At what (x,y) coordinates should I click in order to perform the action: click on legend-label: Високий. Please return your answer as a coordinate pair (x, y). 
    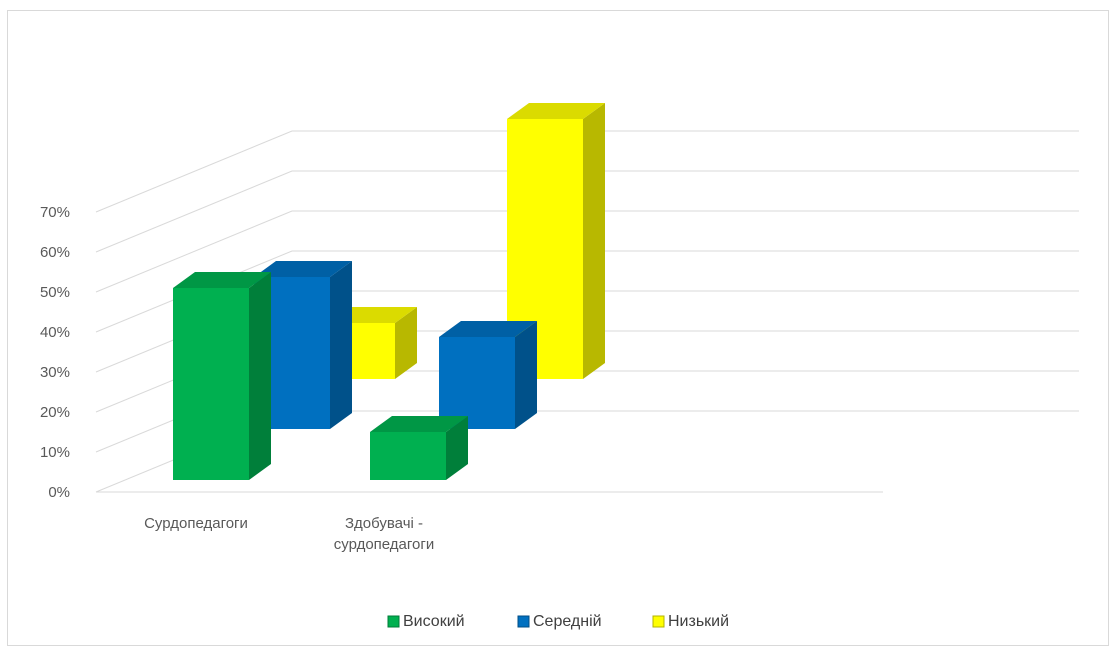
    Looking at the image, I should click on (434, 621).